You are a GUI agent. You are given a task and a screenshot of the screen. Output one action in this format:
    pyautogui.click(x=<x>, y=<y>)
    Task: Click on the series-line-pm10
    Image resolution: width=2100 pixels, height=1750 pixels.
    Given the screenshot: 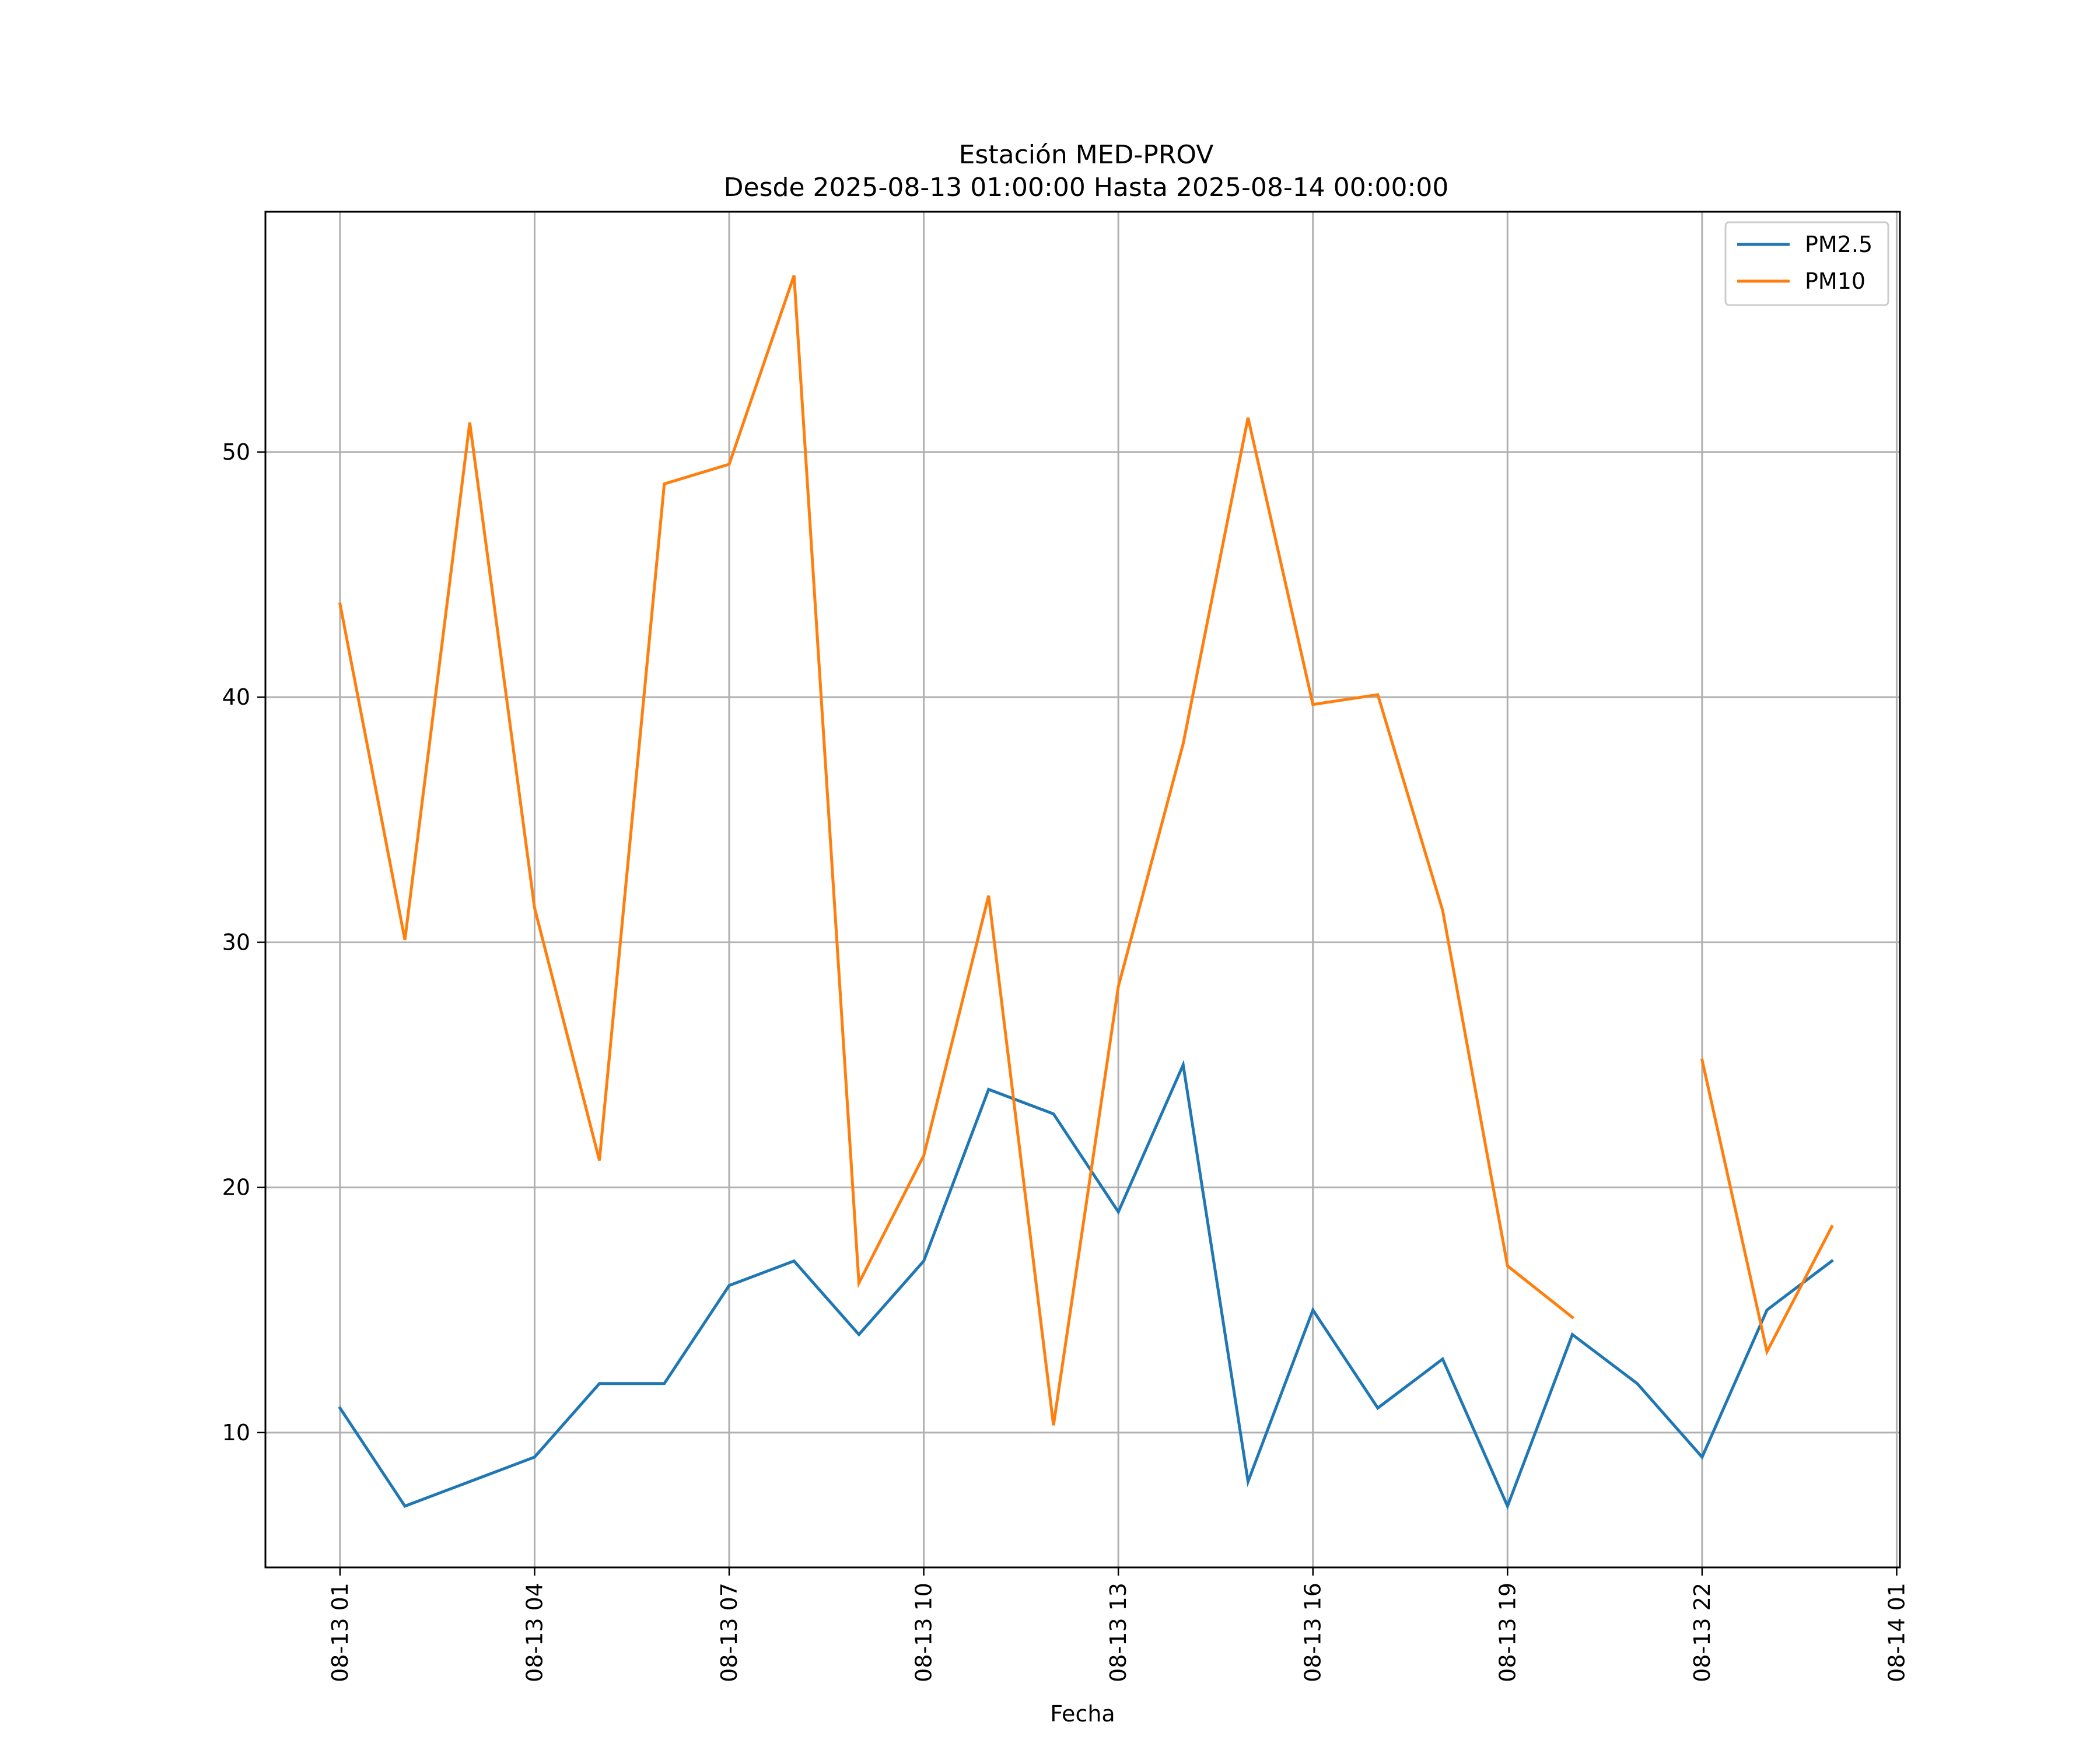 What is the action you would take?
    pyautogui.click(x=1767, y=1207)
    